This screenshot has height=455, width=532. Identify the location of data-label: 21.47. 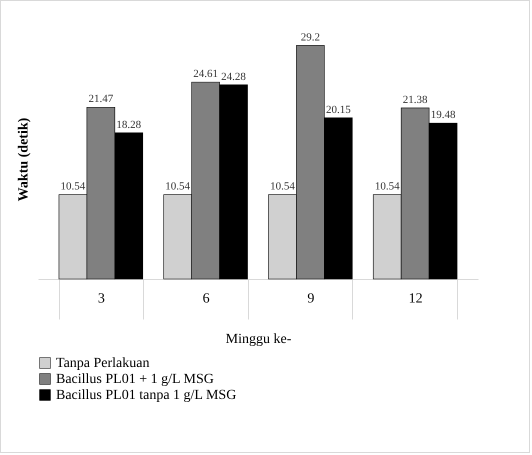
(101, 99).